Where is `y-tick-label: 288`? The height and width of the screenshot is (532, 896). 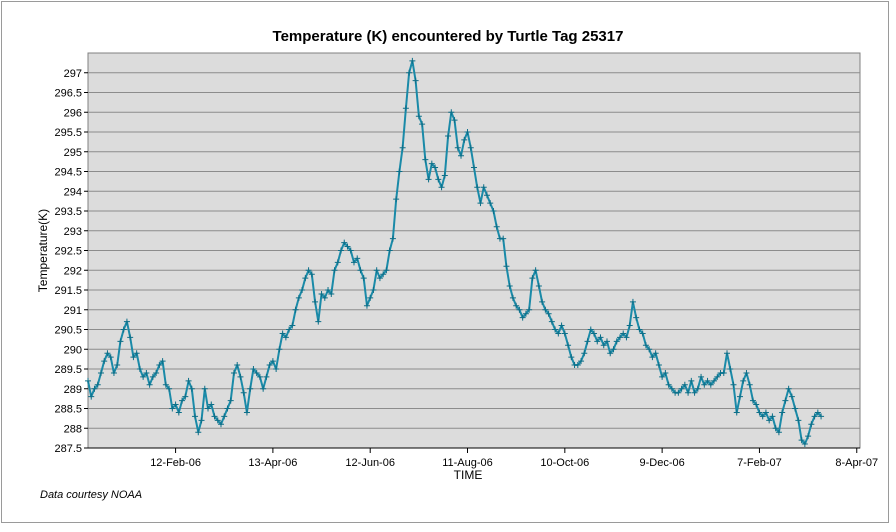 y-tick-label: 288 is located at coordinates (73, 429).